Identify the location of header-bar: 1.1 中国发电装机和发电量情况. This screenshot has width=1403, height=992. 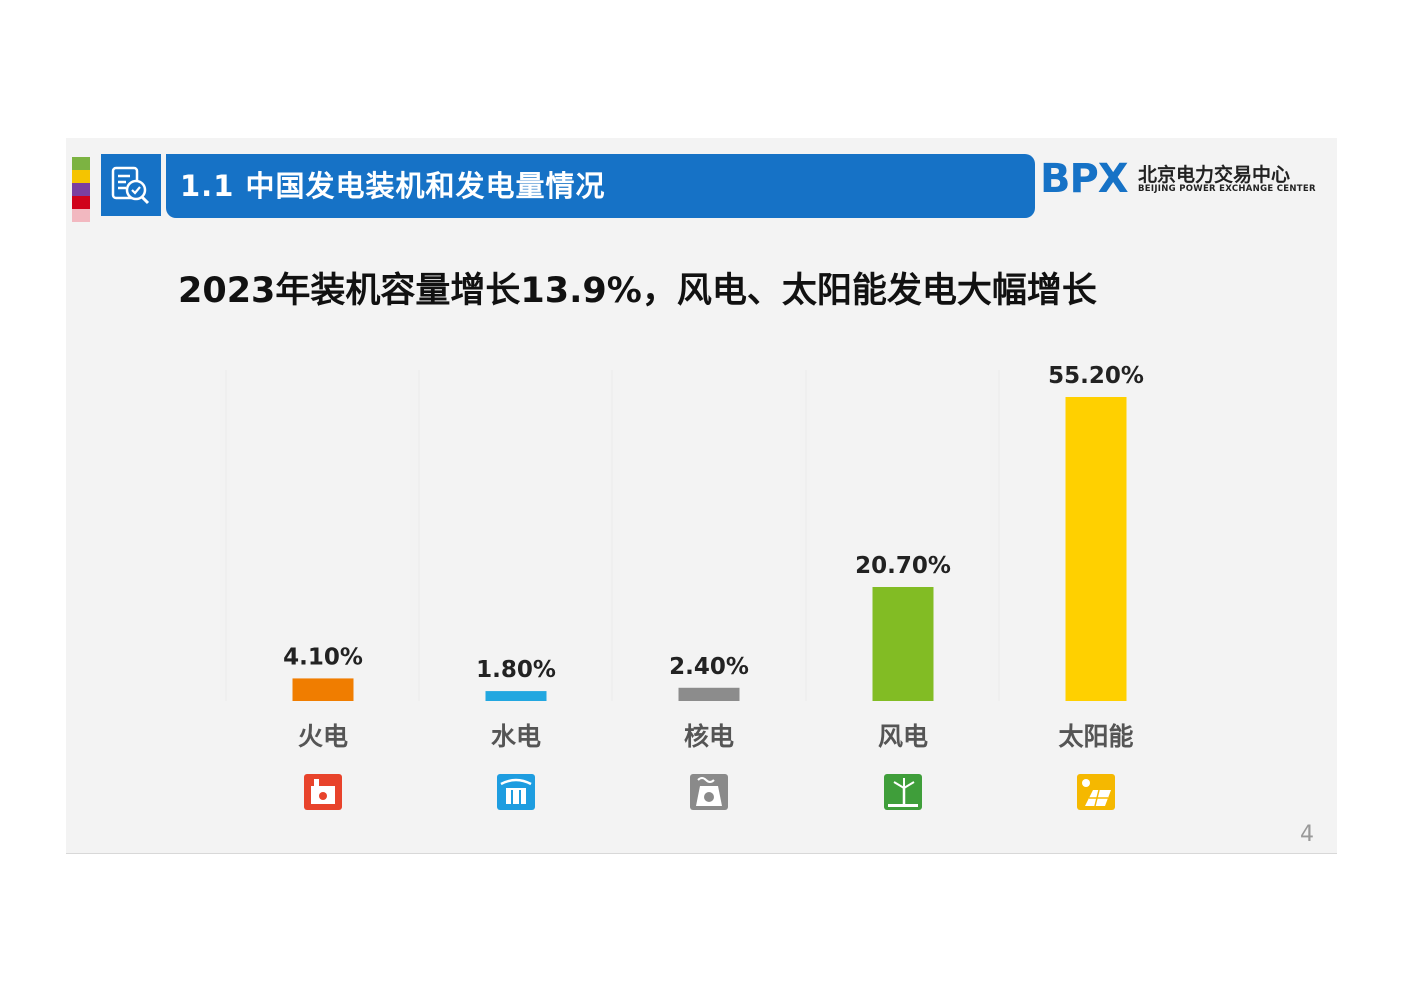
(600, 186).